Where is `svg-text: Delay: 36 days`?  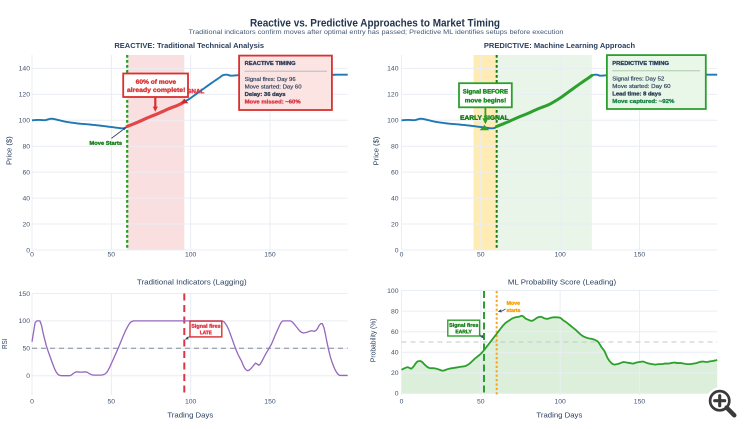 svg-text: Delay: 36 days is located at coordinates (265, 95).